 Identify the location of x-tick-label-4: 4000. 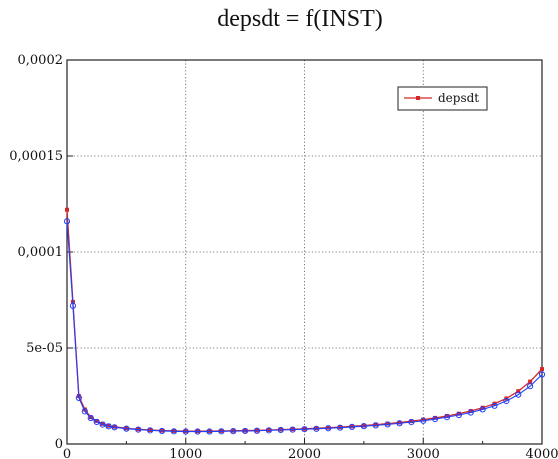
(541, 453).